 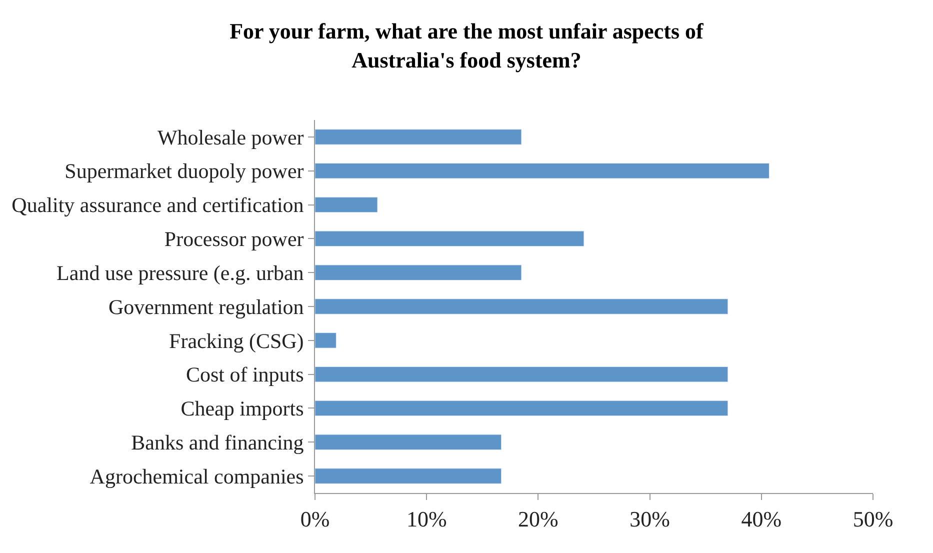 What do you see at coordinates (234, 239) in the screenshot?
I see `y-tick-label: Processor power` at bounding box center [234, 239].